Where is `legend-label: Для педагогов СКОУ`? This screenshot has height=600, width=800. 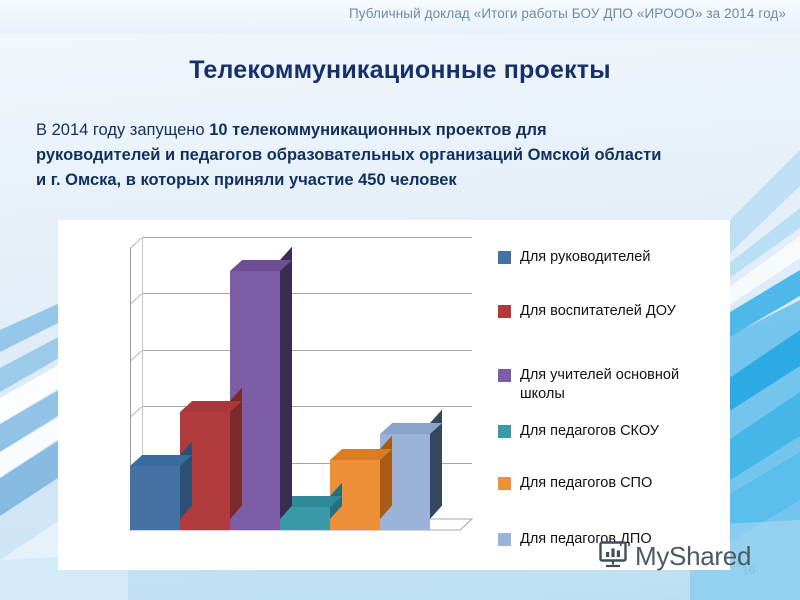
legend-label: Для педагогов СКОУ is located at coordinates (590, 431).